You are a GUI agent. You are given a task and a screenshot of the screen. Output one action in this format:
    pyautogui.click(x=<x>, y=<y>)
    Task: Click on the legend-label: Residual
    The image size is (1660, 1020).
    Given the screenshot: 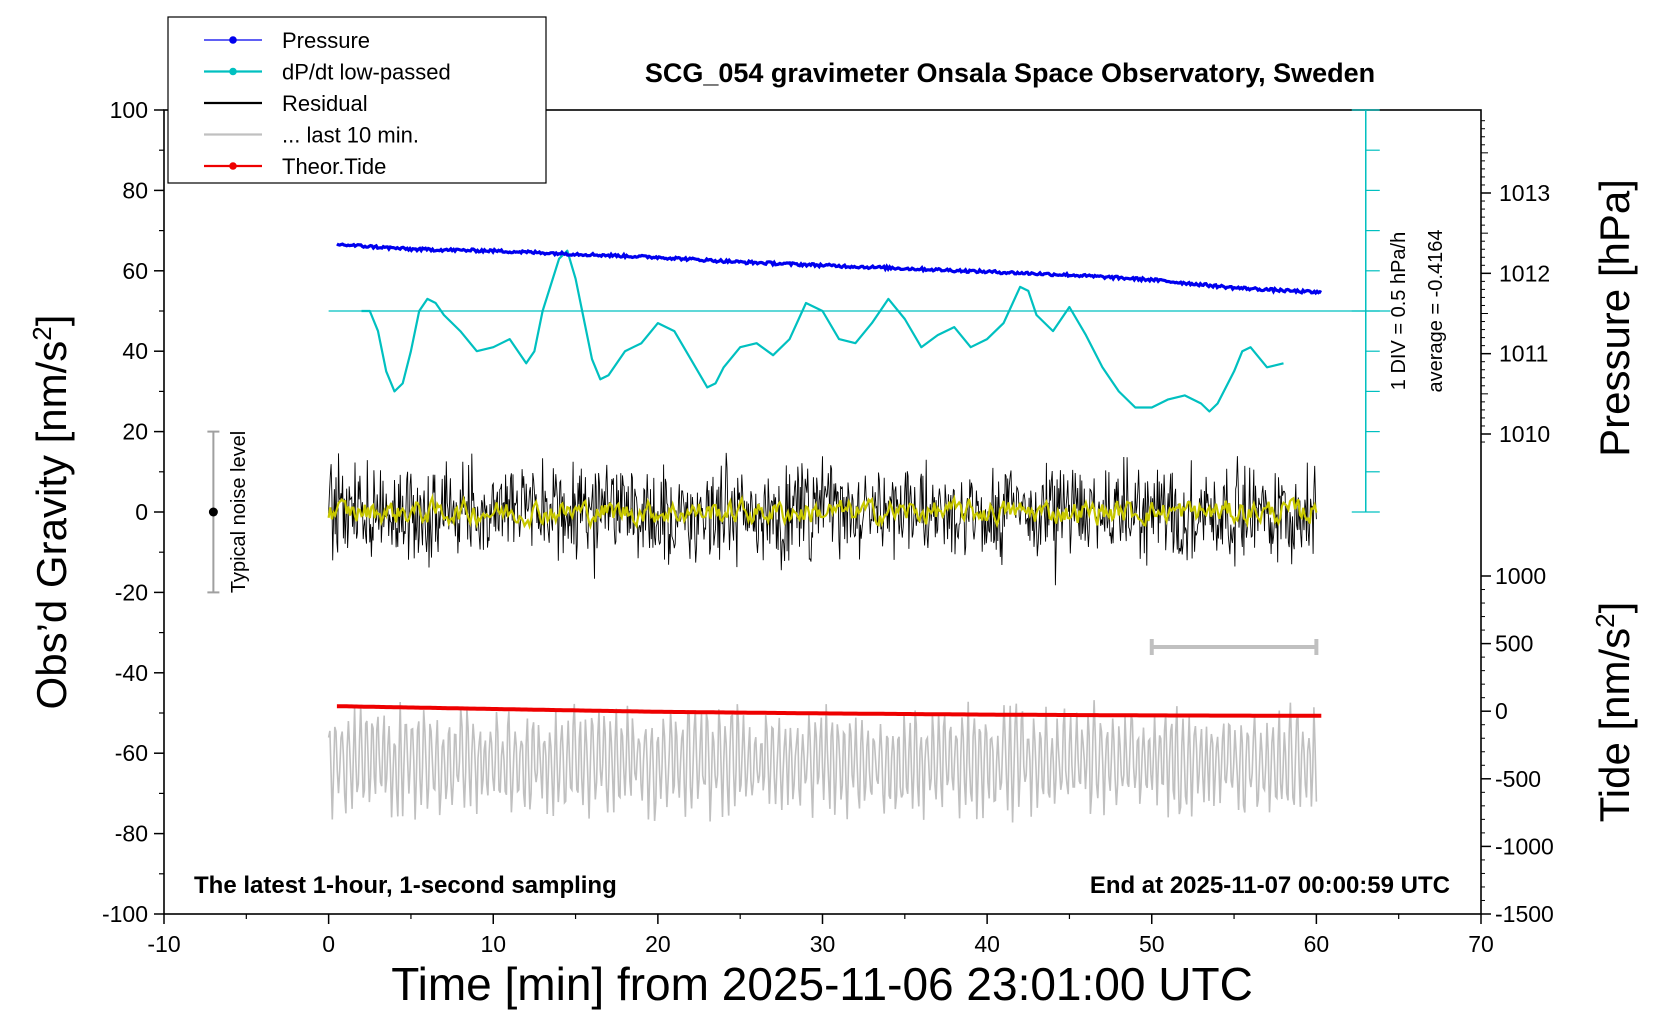 What is the action you would take?
    pyautogui.click(x=325, y=103)
    